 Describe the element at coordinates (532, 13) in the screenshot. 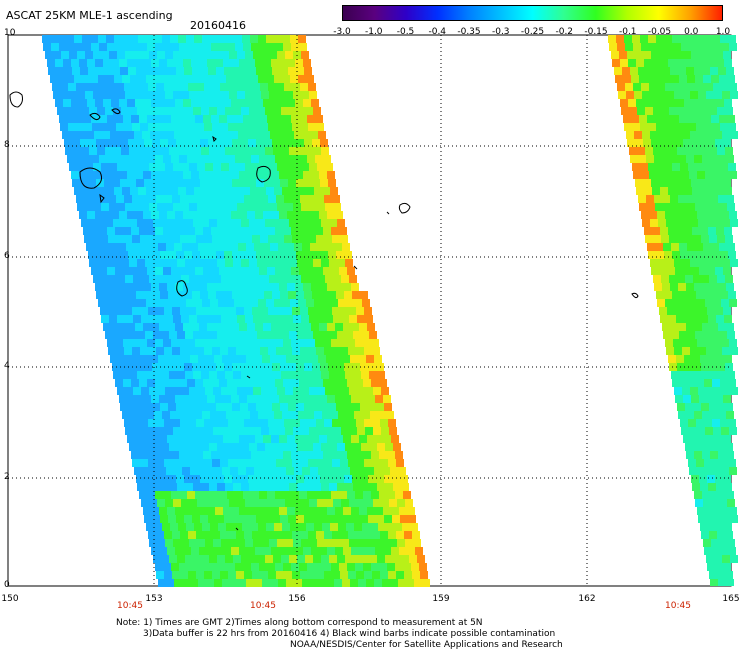

I see `colorbar` at that location.